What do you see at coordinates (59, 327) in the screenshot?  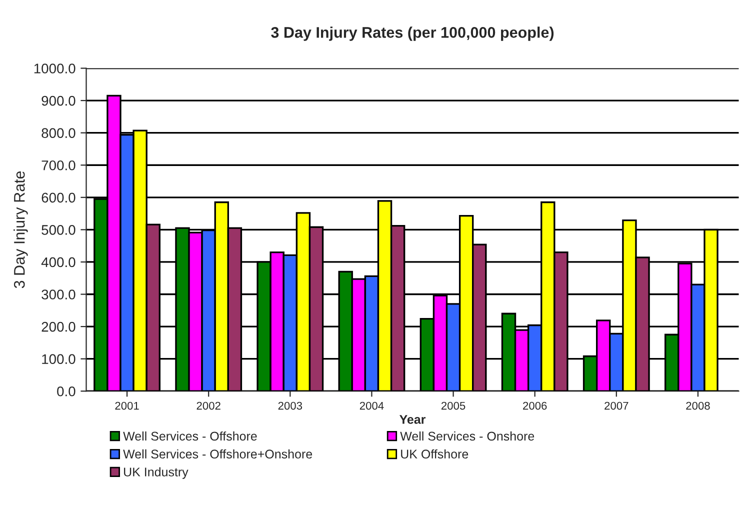 I see `y-tick-label: 200.0` at bounding box center [59, 327].